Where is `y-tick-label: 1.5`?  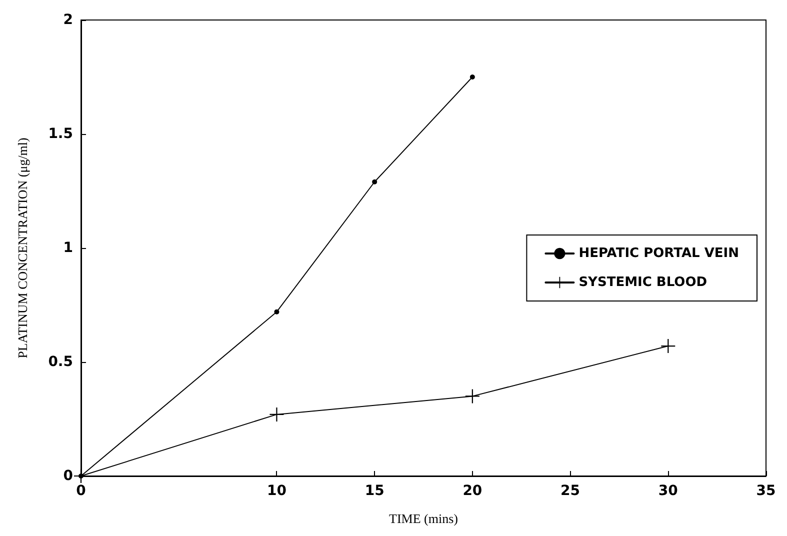 y-tick-label: 1.5 is located at coordinates (60, 134).